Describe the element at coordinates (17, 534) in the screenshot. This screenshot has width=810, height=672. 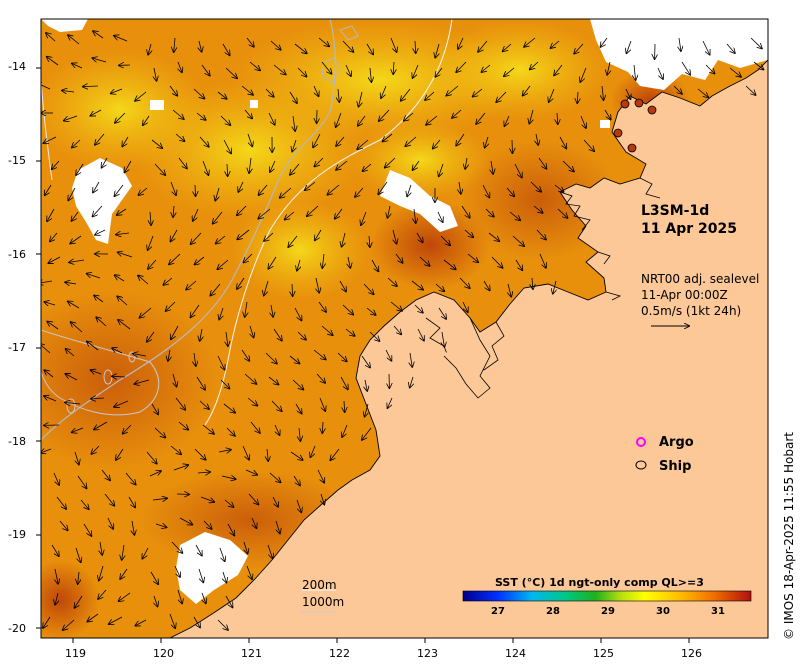
I see `lat-tick-label: -19` at that location.